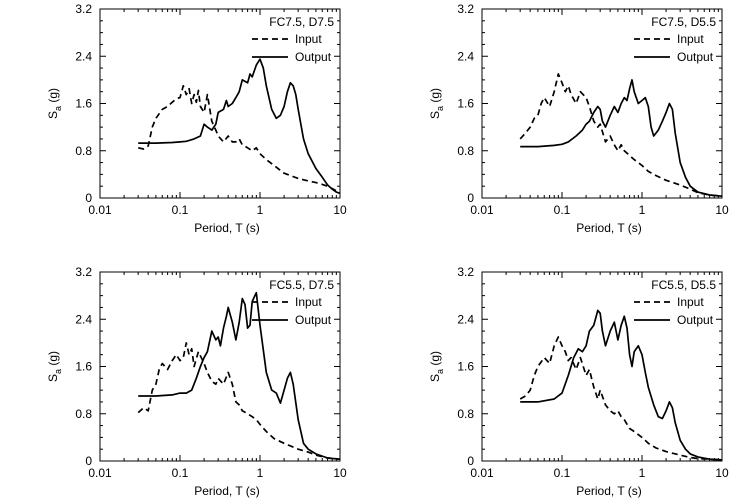 The image size is (733, 503). Describe the element at coordinates (301, 22) in the screenshot. I see `panel-title: FC7.5, D7.5` at that location.